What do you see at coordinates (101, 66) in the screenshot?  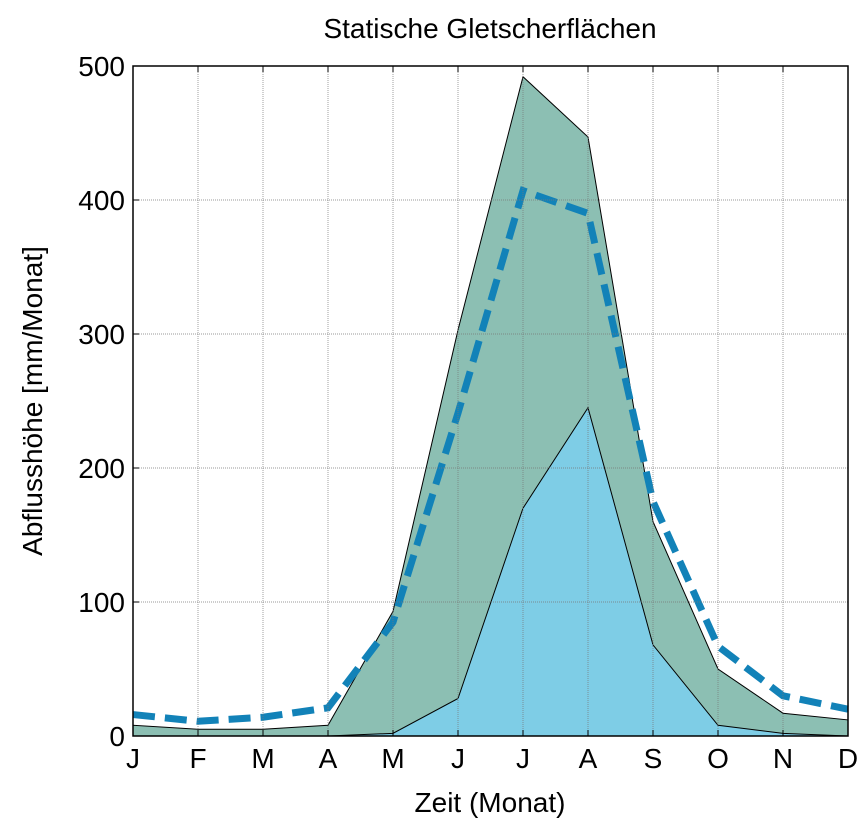 I see `y-tick-label: 500` at bounding box center [101, 66].